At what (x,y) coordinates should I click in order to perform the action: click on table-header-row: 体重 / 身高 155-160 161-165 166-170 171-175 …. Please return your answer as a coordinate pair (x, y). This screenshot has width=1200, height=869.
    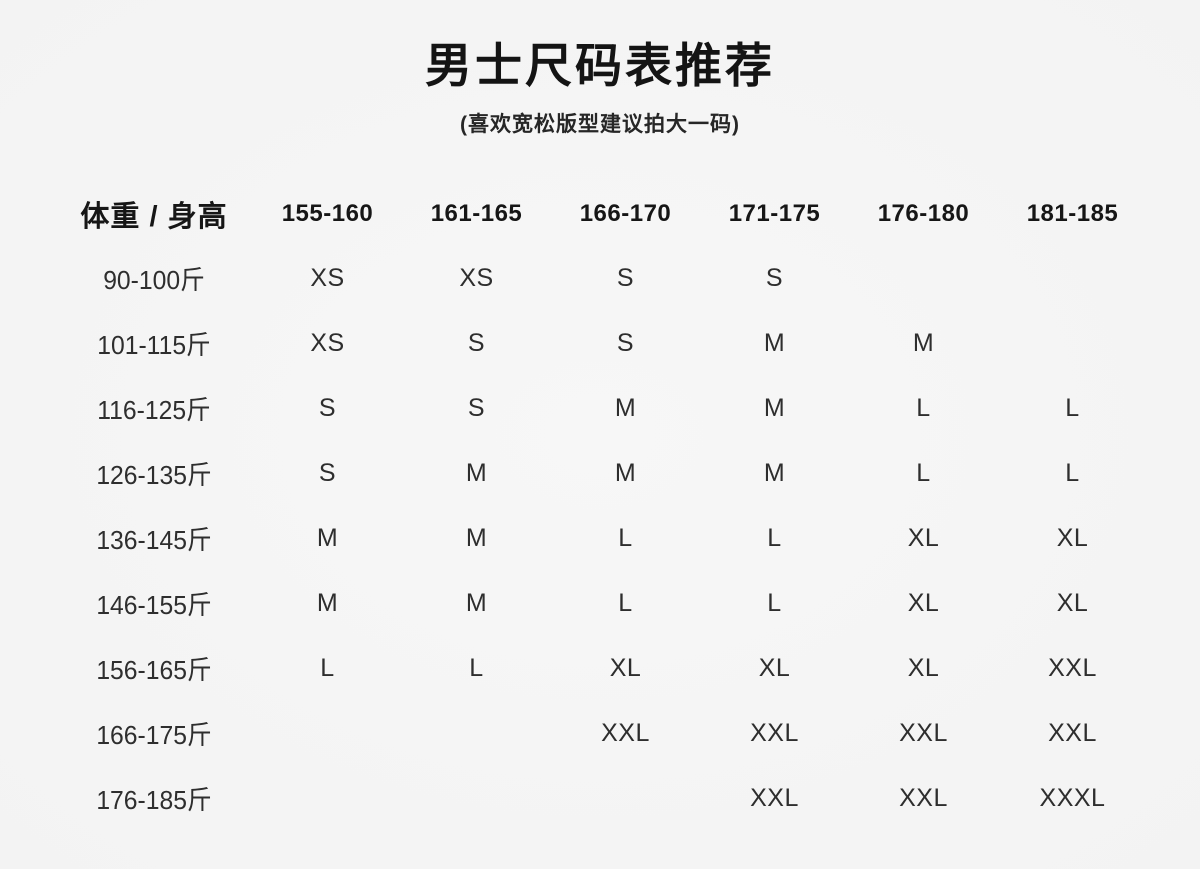
    Looking at the image, I should click on (601, 214).